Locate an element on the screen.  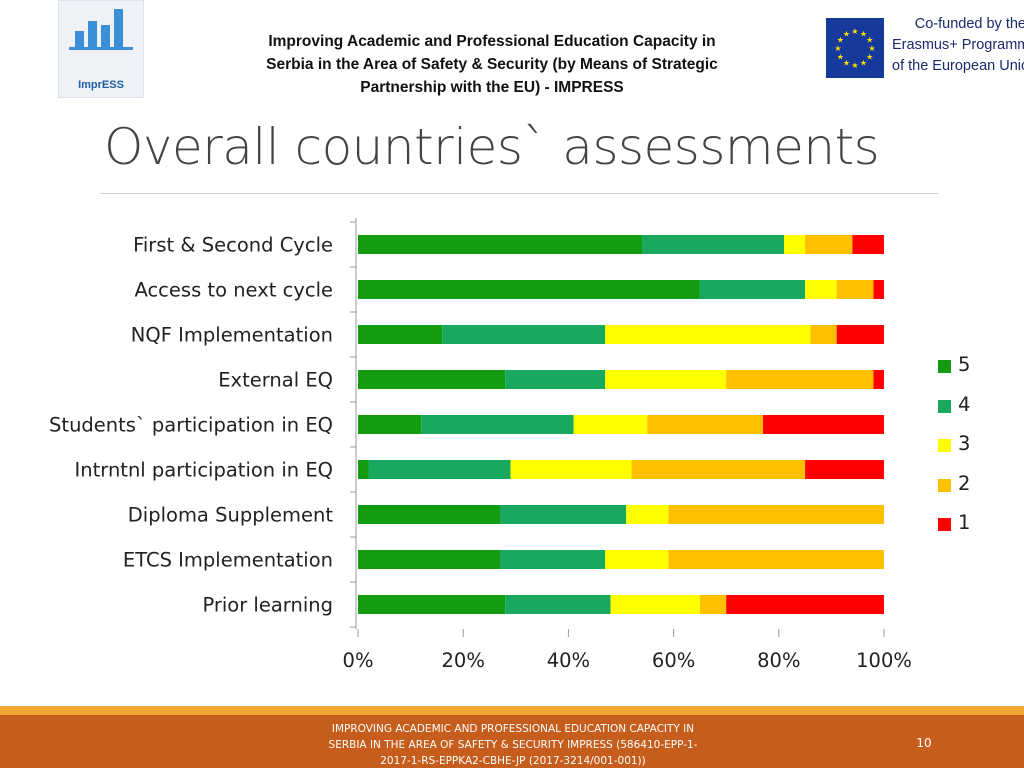
logo-text: ImprESS is located at coordinates (101, 85).